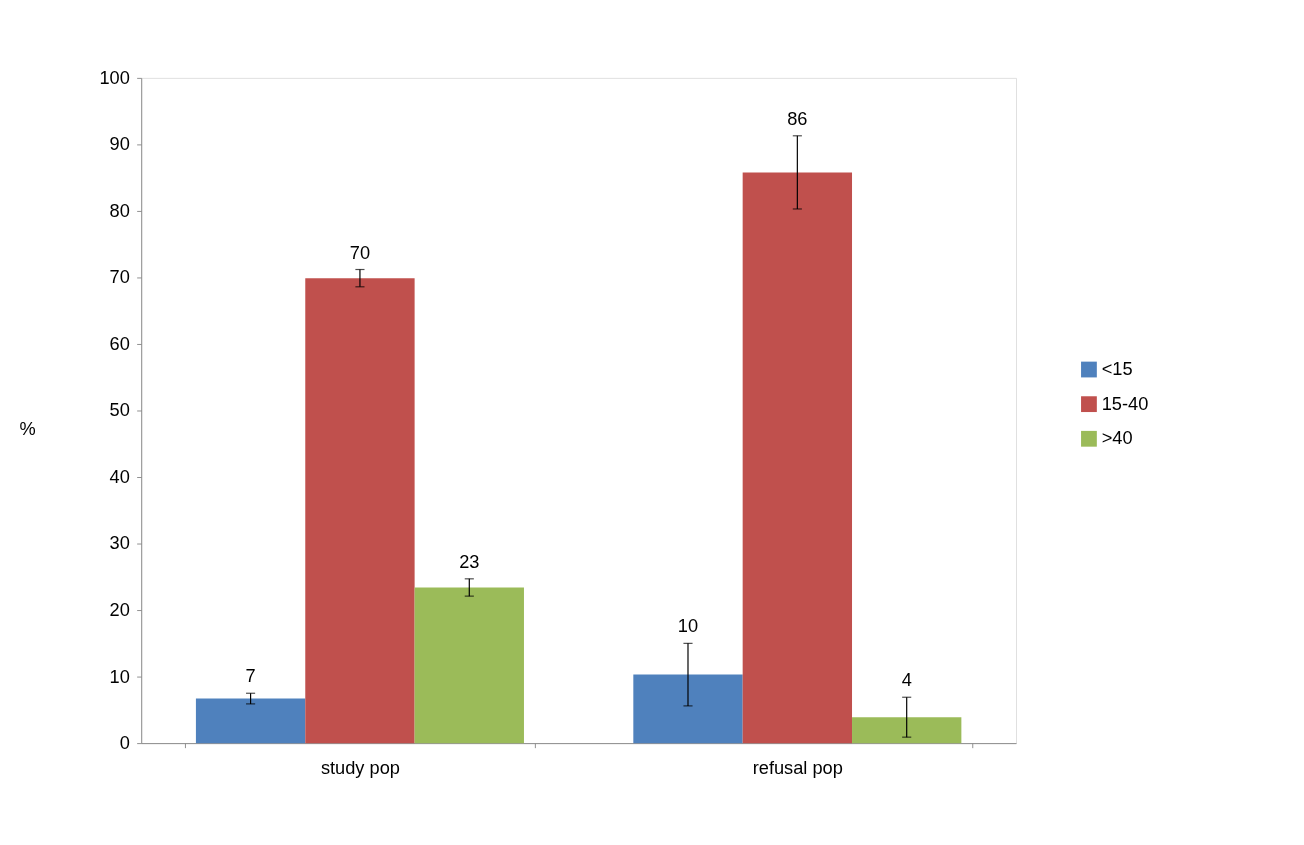 Image resolution: width=1304 pixels, height=845 pixels. I want to click on y-tick-label: 20, so click(119, 610).